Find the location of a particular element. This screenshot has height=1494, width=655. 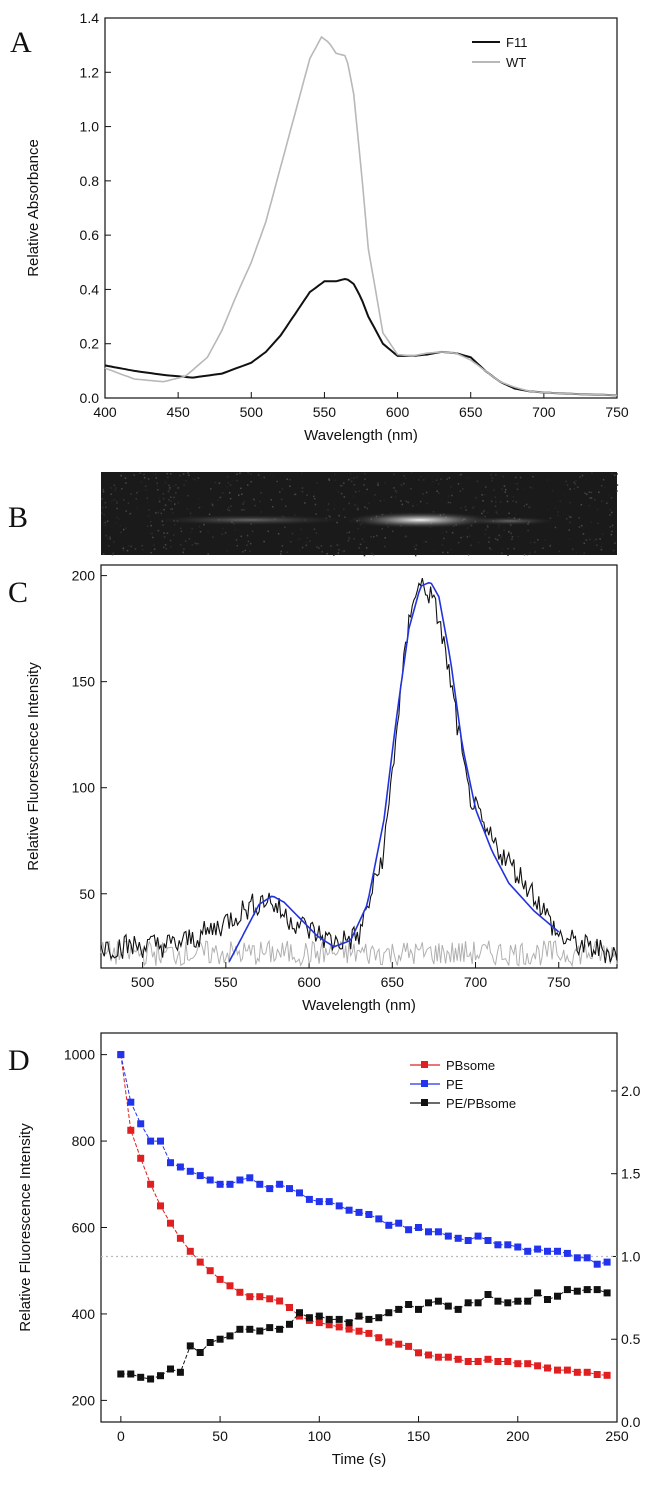

y-tick-label: 0.4 is located at coordinates (90, 289).